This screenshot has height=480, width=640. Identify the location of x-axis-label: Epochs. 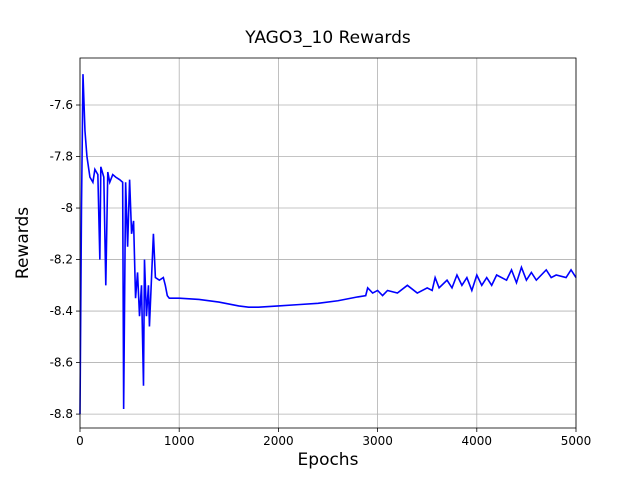
(328, 460).